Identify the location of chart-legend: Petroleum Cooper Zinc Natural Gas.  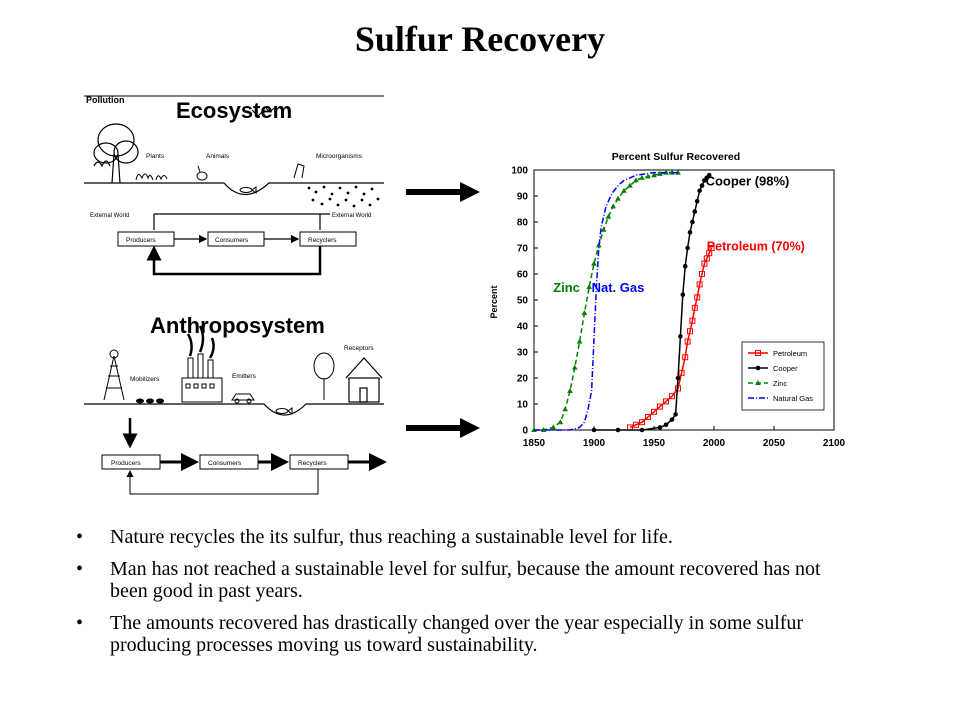
(783, 376).